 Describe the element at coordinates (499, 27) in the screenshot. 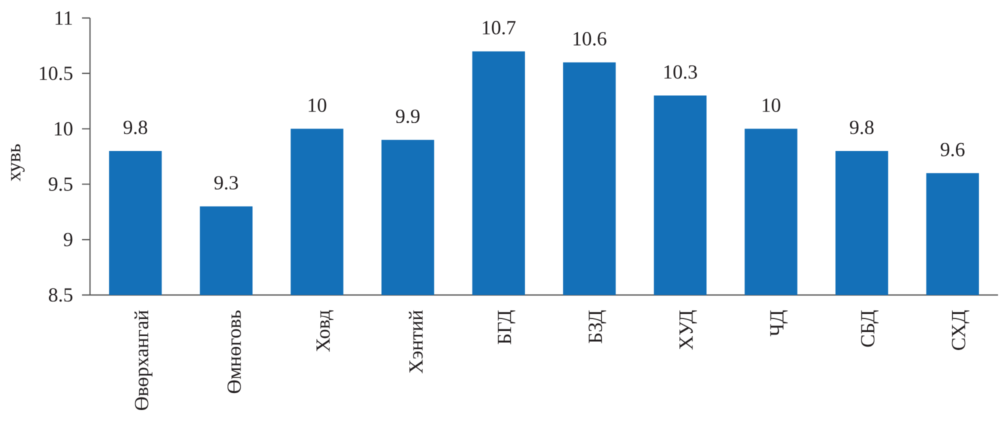

I see `data-label: 10.7` at that location.